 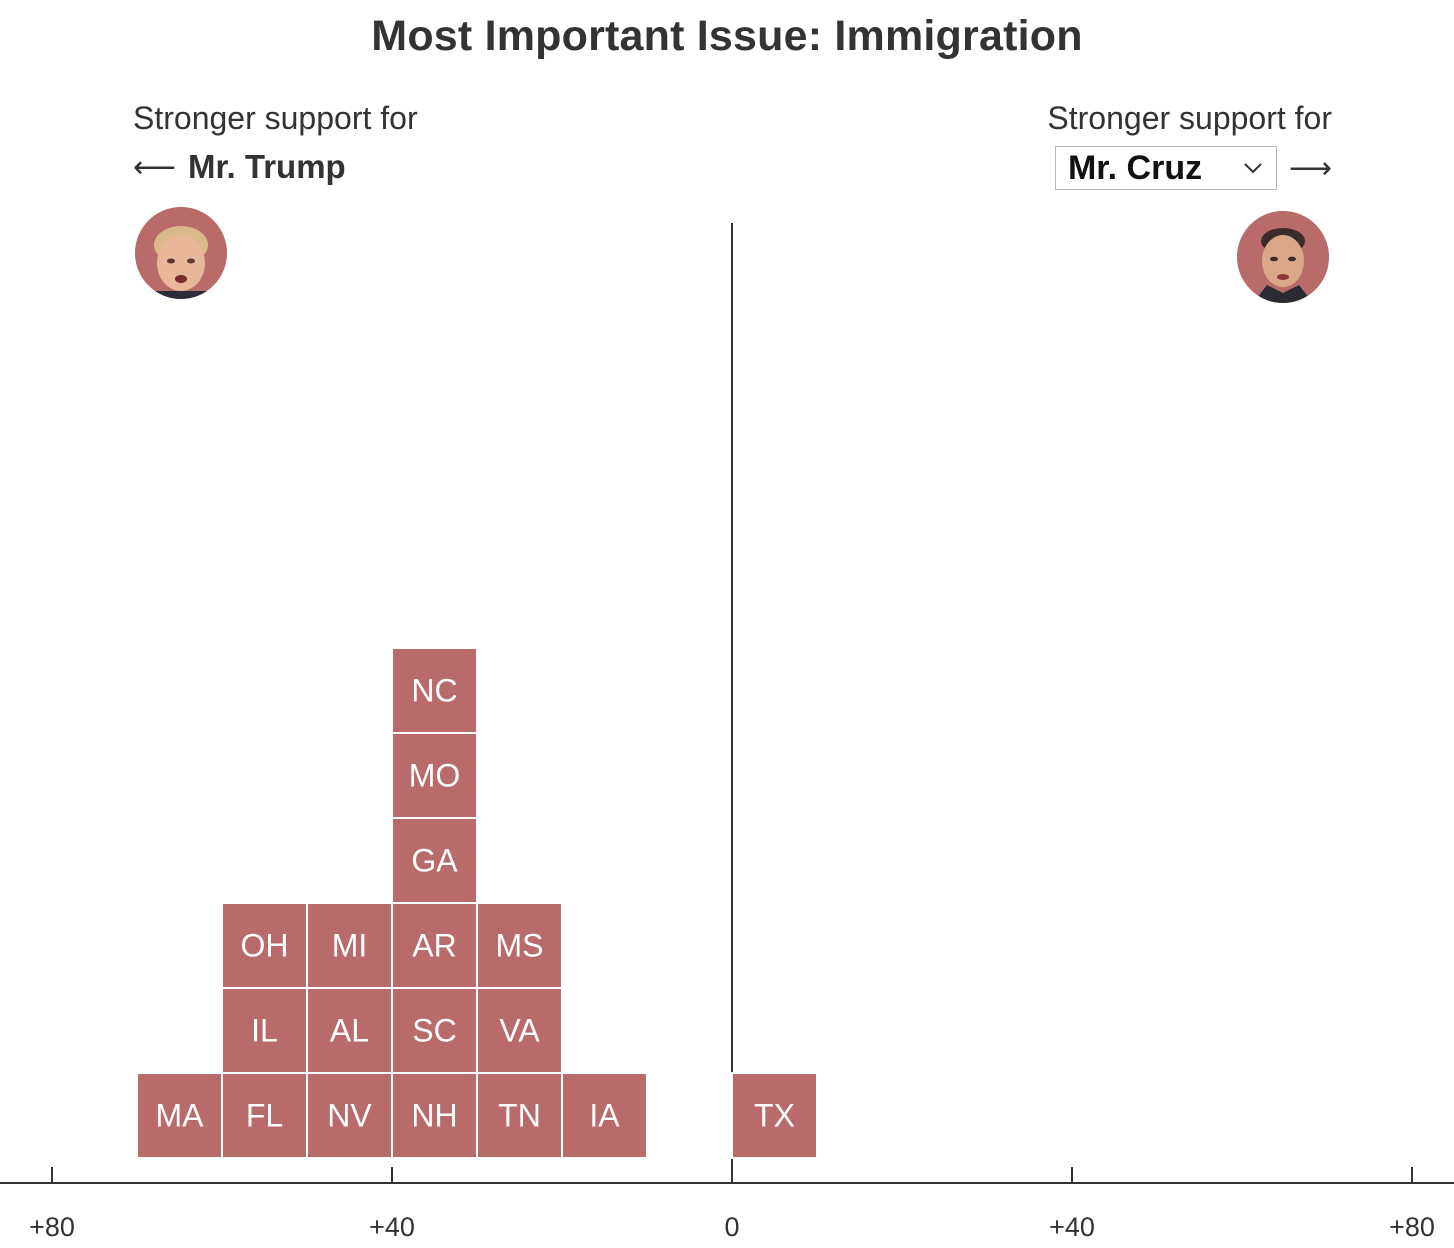 I want to click on state-tile-label: IL, so click(x=264, y=1031).